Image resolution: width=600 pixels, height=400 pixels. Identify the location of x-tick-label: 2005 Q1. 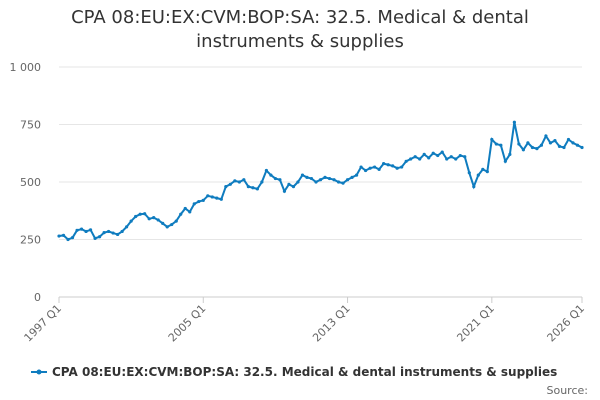
(187, 323).